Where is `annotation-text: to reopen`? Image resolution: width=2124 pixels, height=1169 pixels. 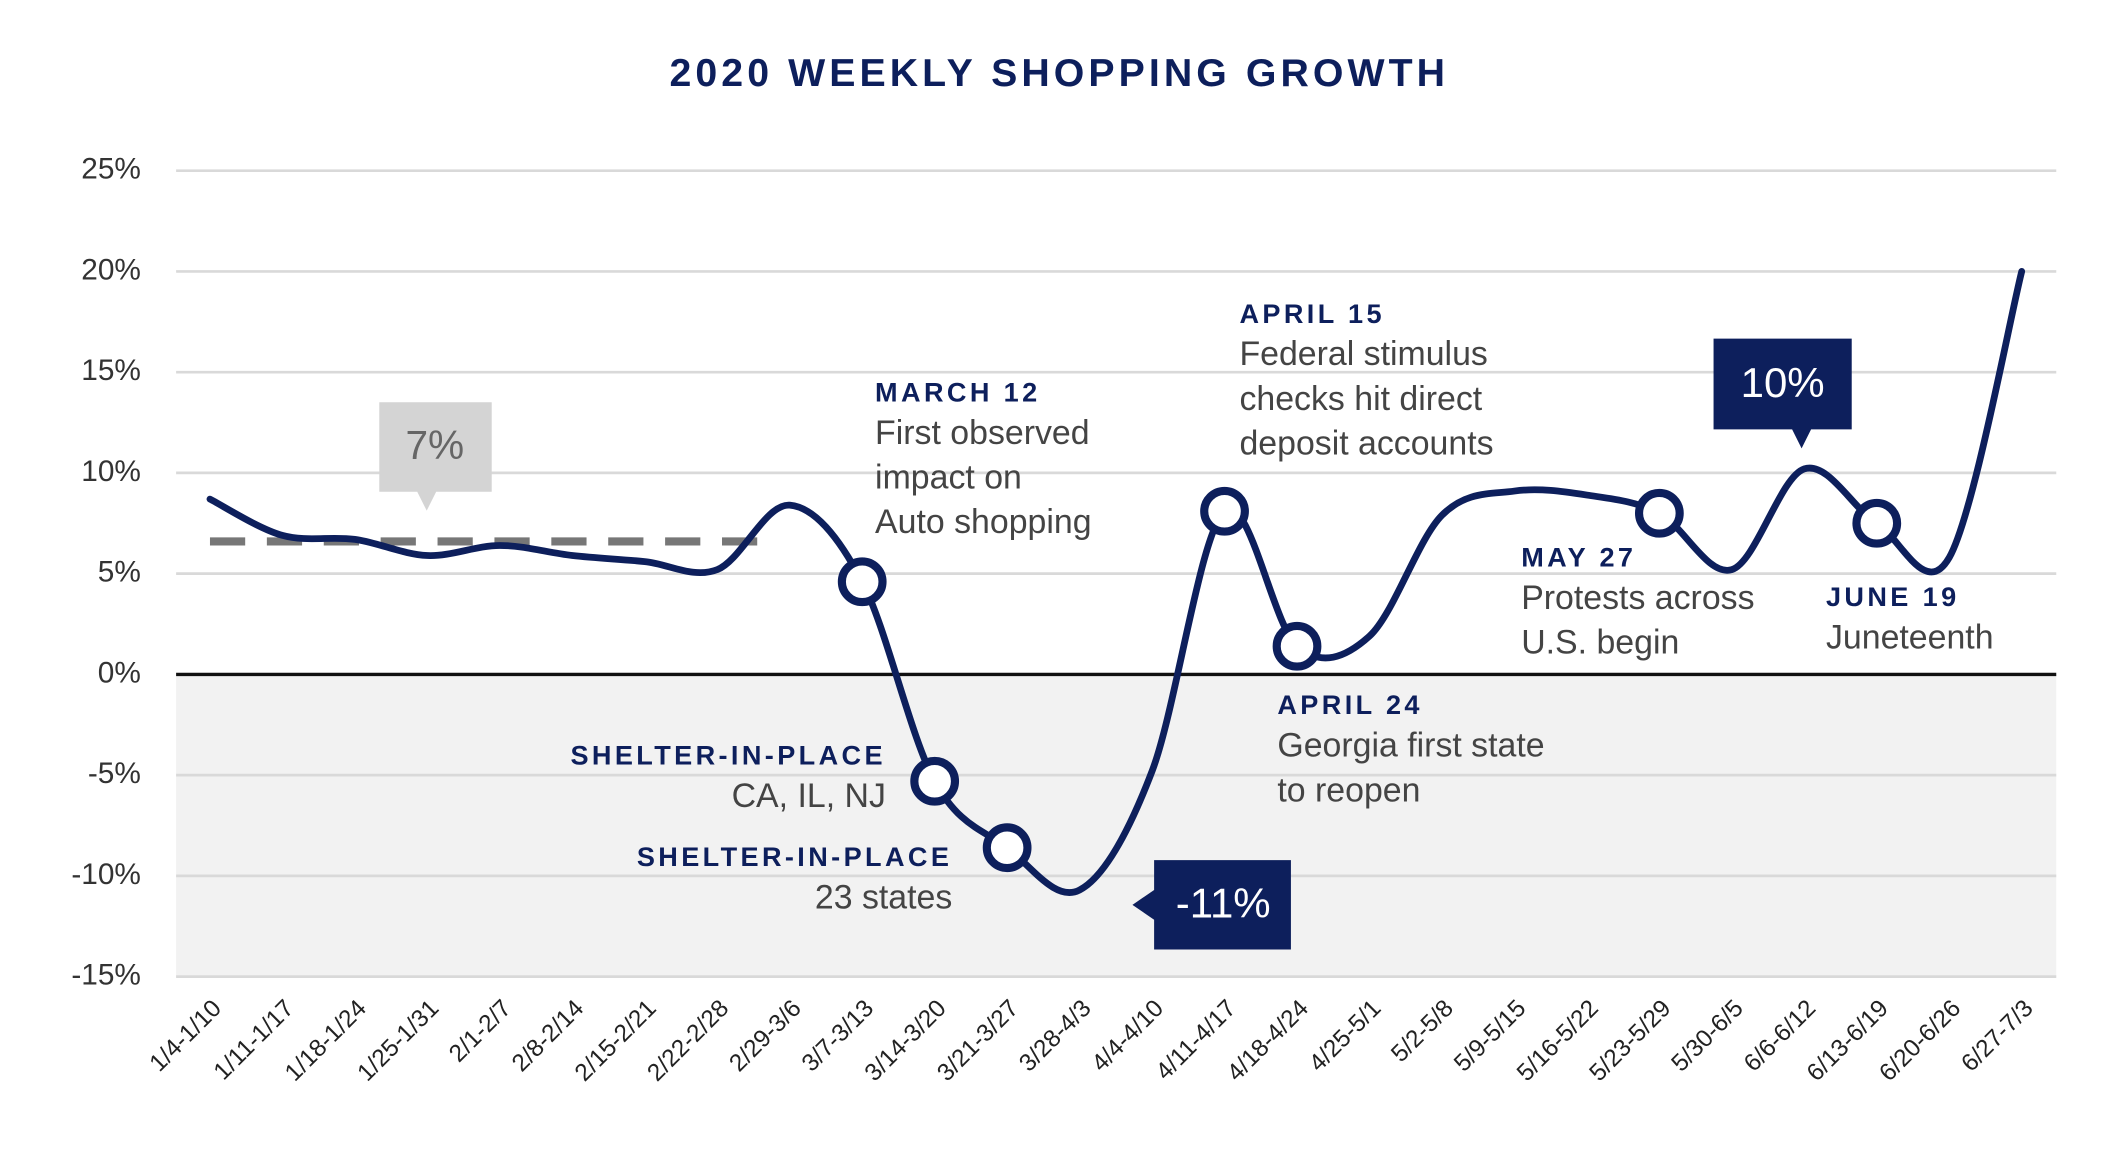 annotation-text: to reopen is located at coordinates (1348, 790).